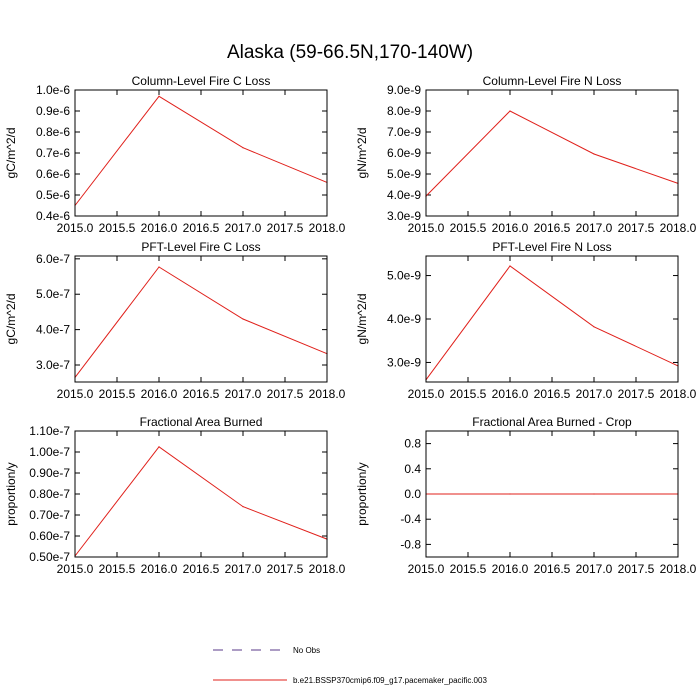 This screenshot has width=700, height=700. I want to click on y-tick-label: 0.6e-6, so click(53, 174).